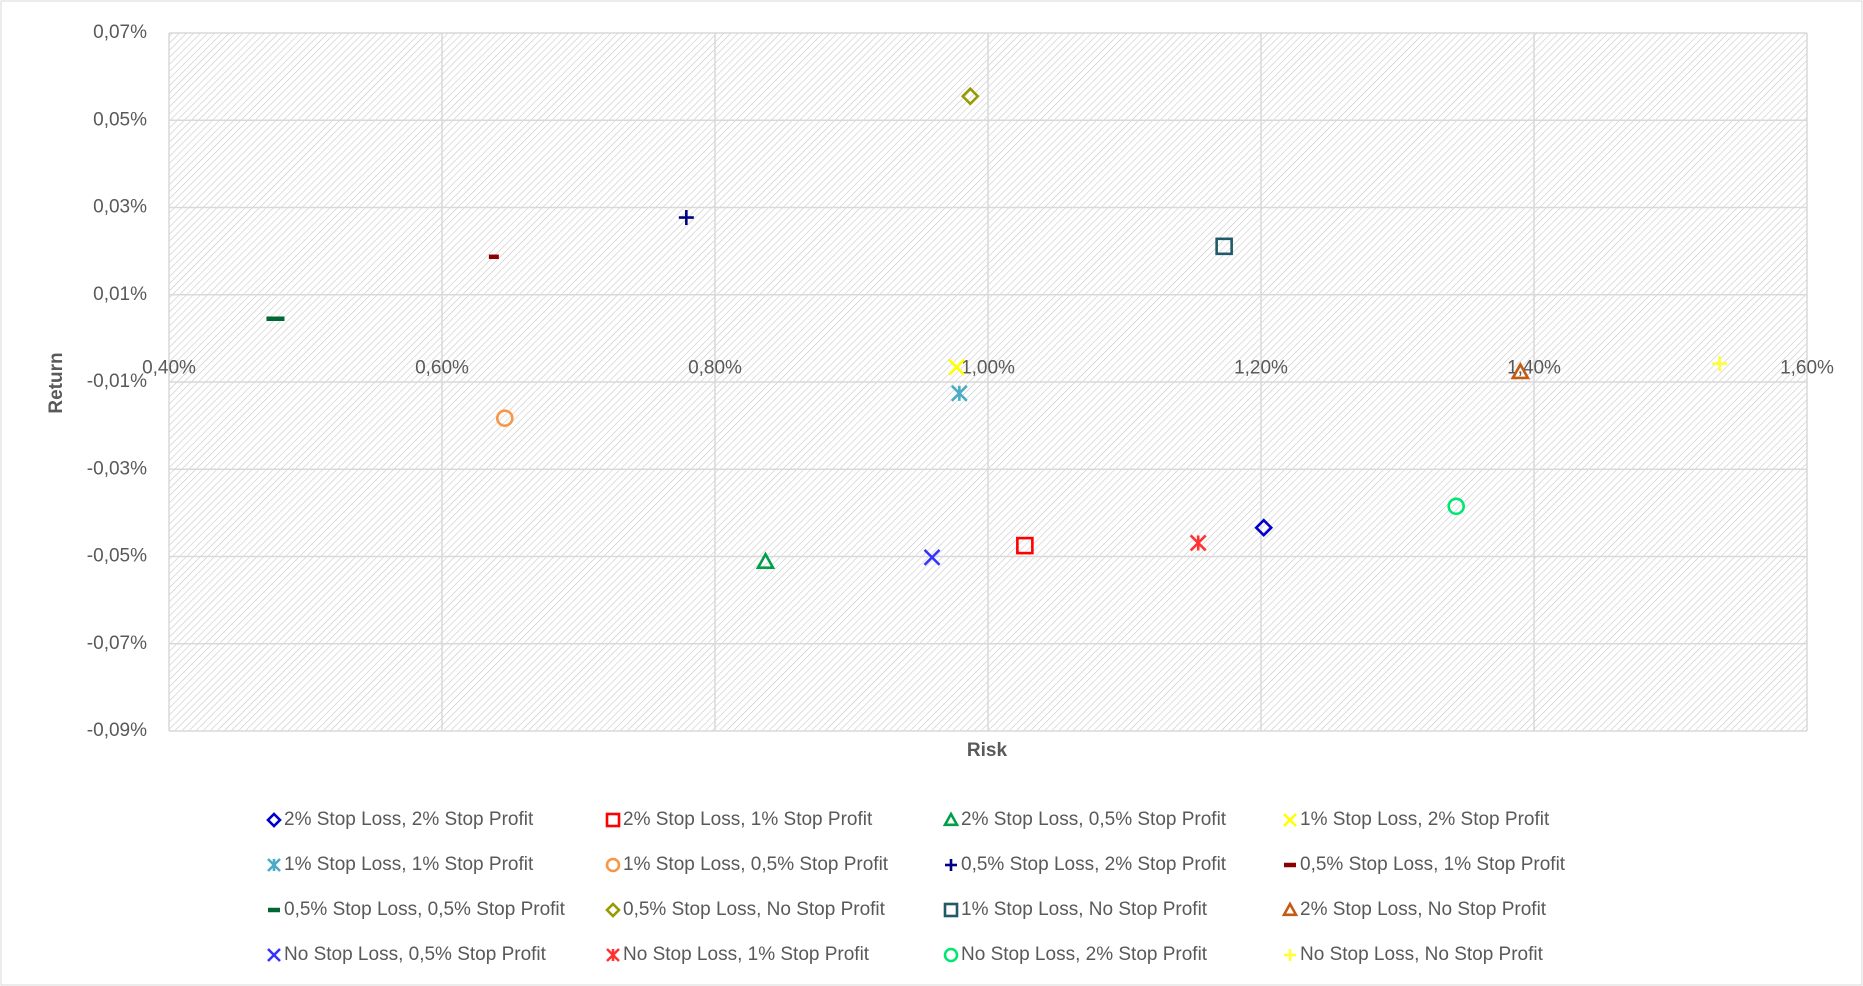 This screenshot has height=986, width=1863. Describe the element at coordinates (1422, 954) in the screenshot. I see `legend-label: No Stop Loss, No Stop Profit` at that location.